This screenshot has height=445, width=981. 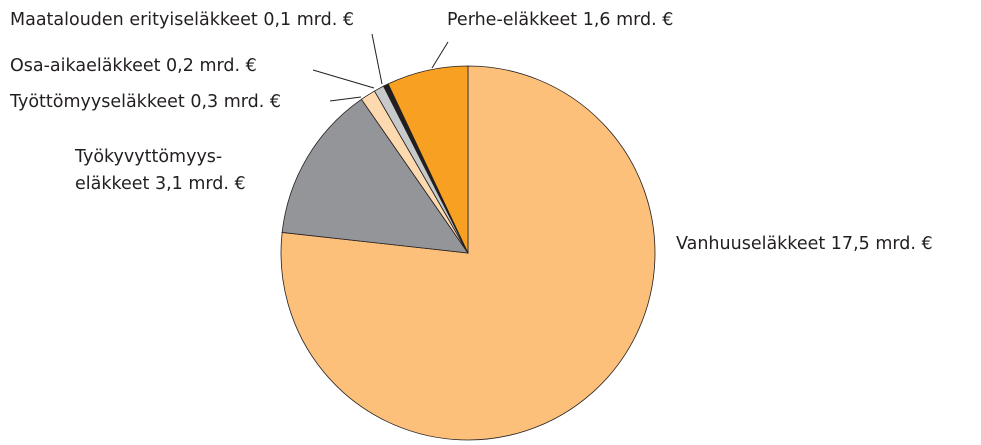 I want to click on slice-label: Maatalouden erityiseläkkeet 0,1 mrd. €, so click(x=182, y=20).